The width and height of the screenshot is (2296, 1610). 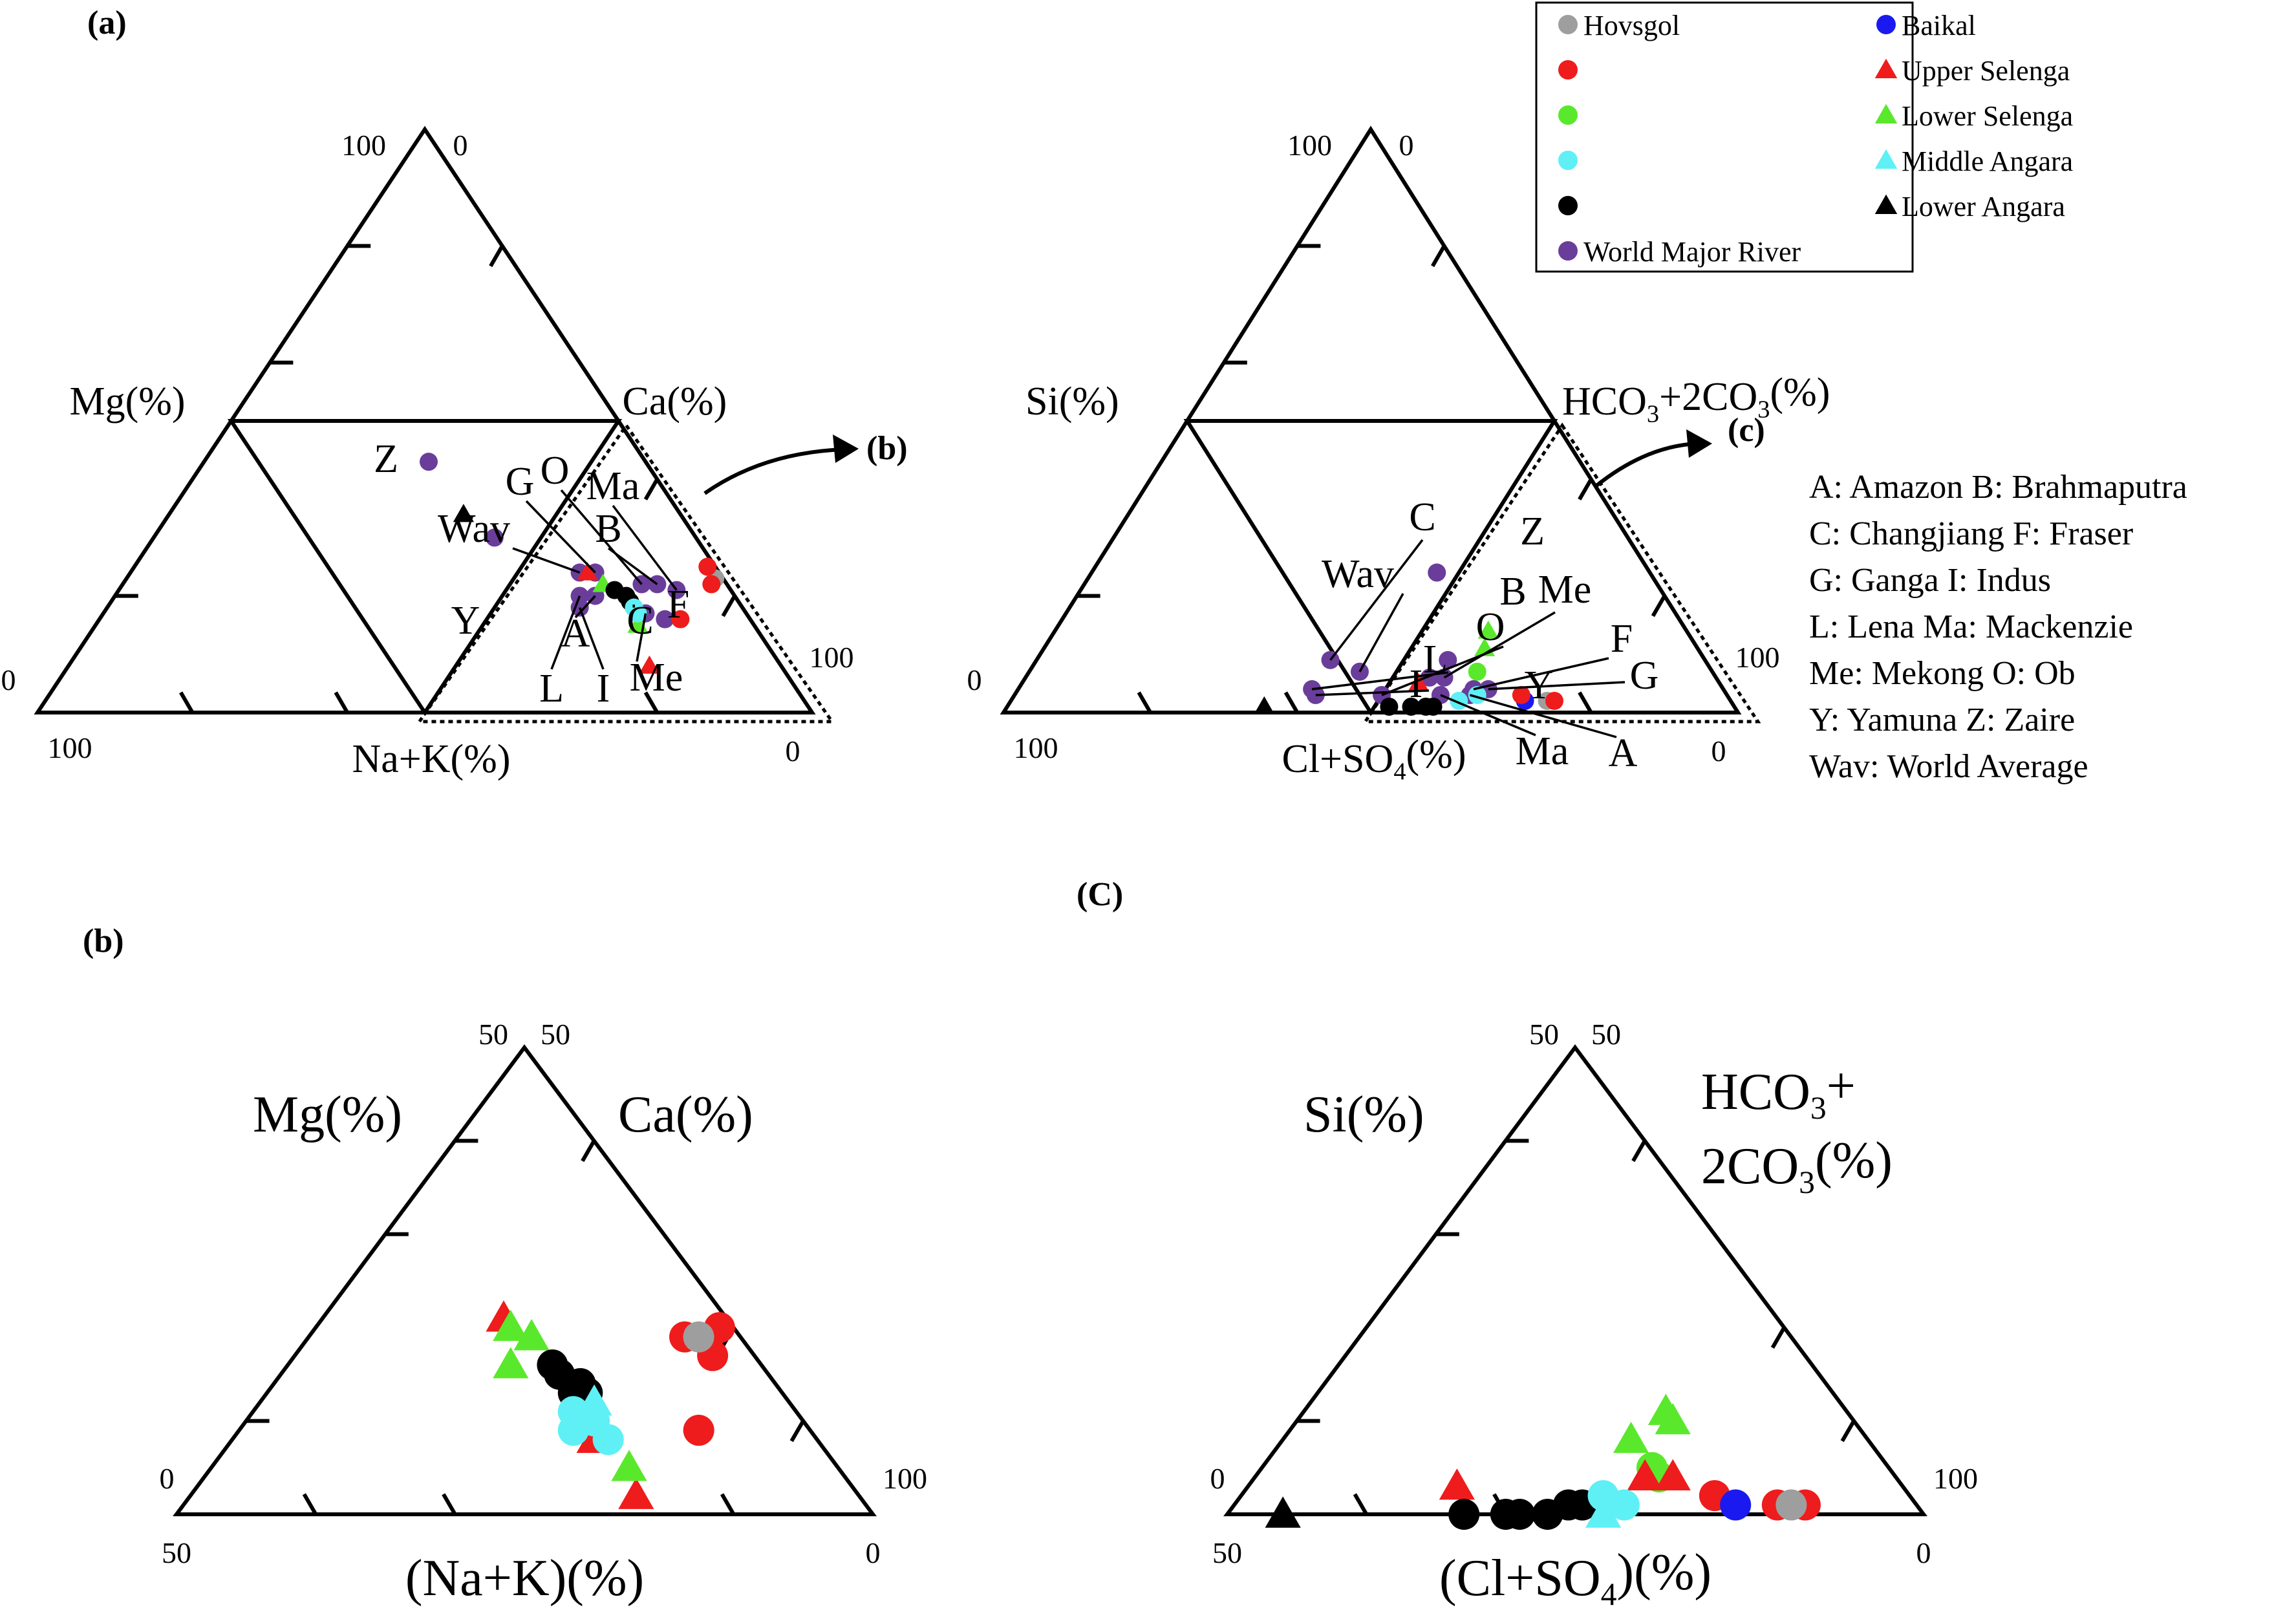 I want to click on anion-zoom-axis-bottom-part: )(%), so click(x=1663, y=1573).